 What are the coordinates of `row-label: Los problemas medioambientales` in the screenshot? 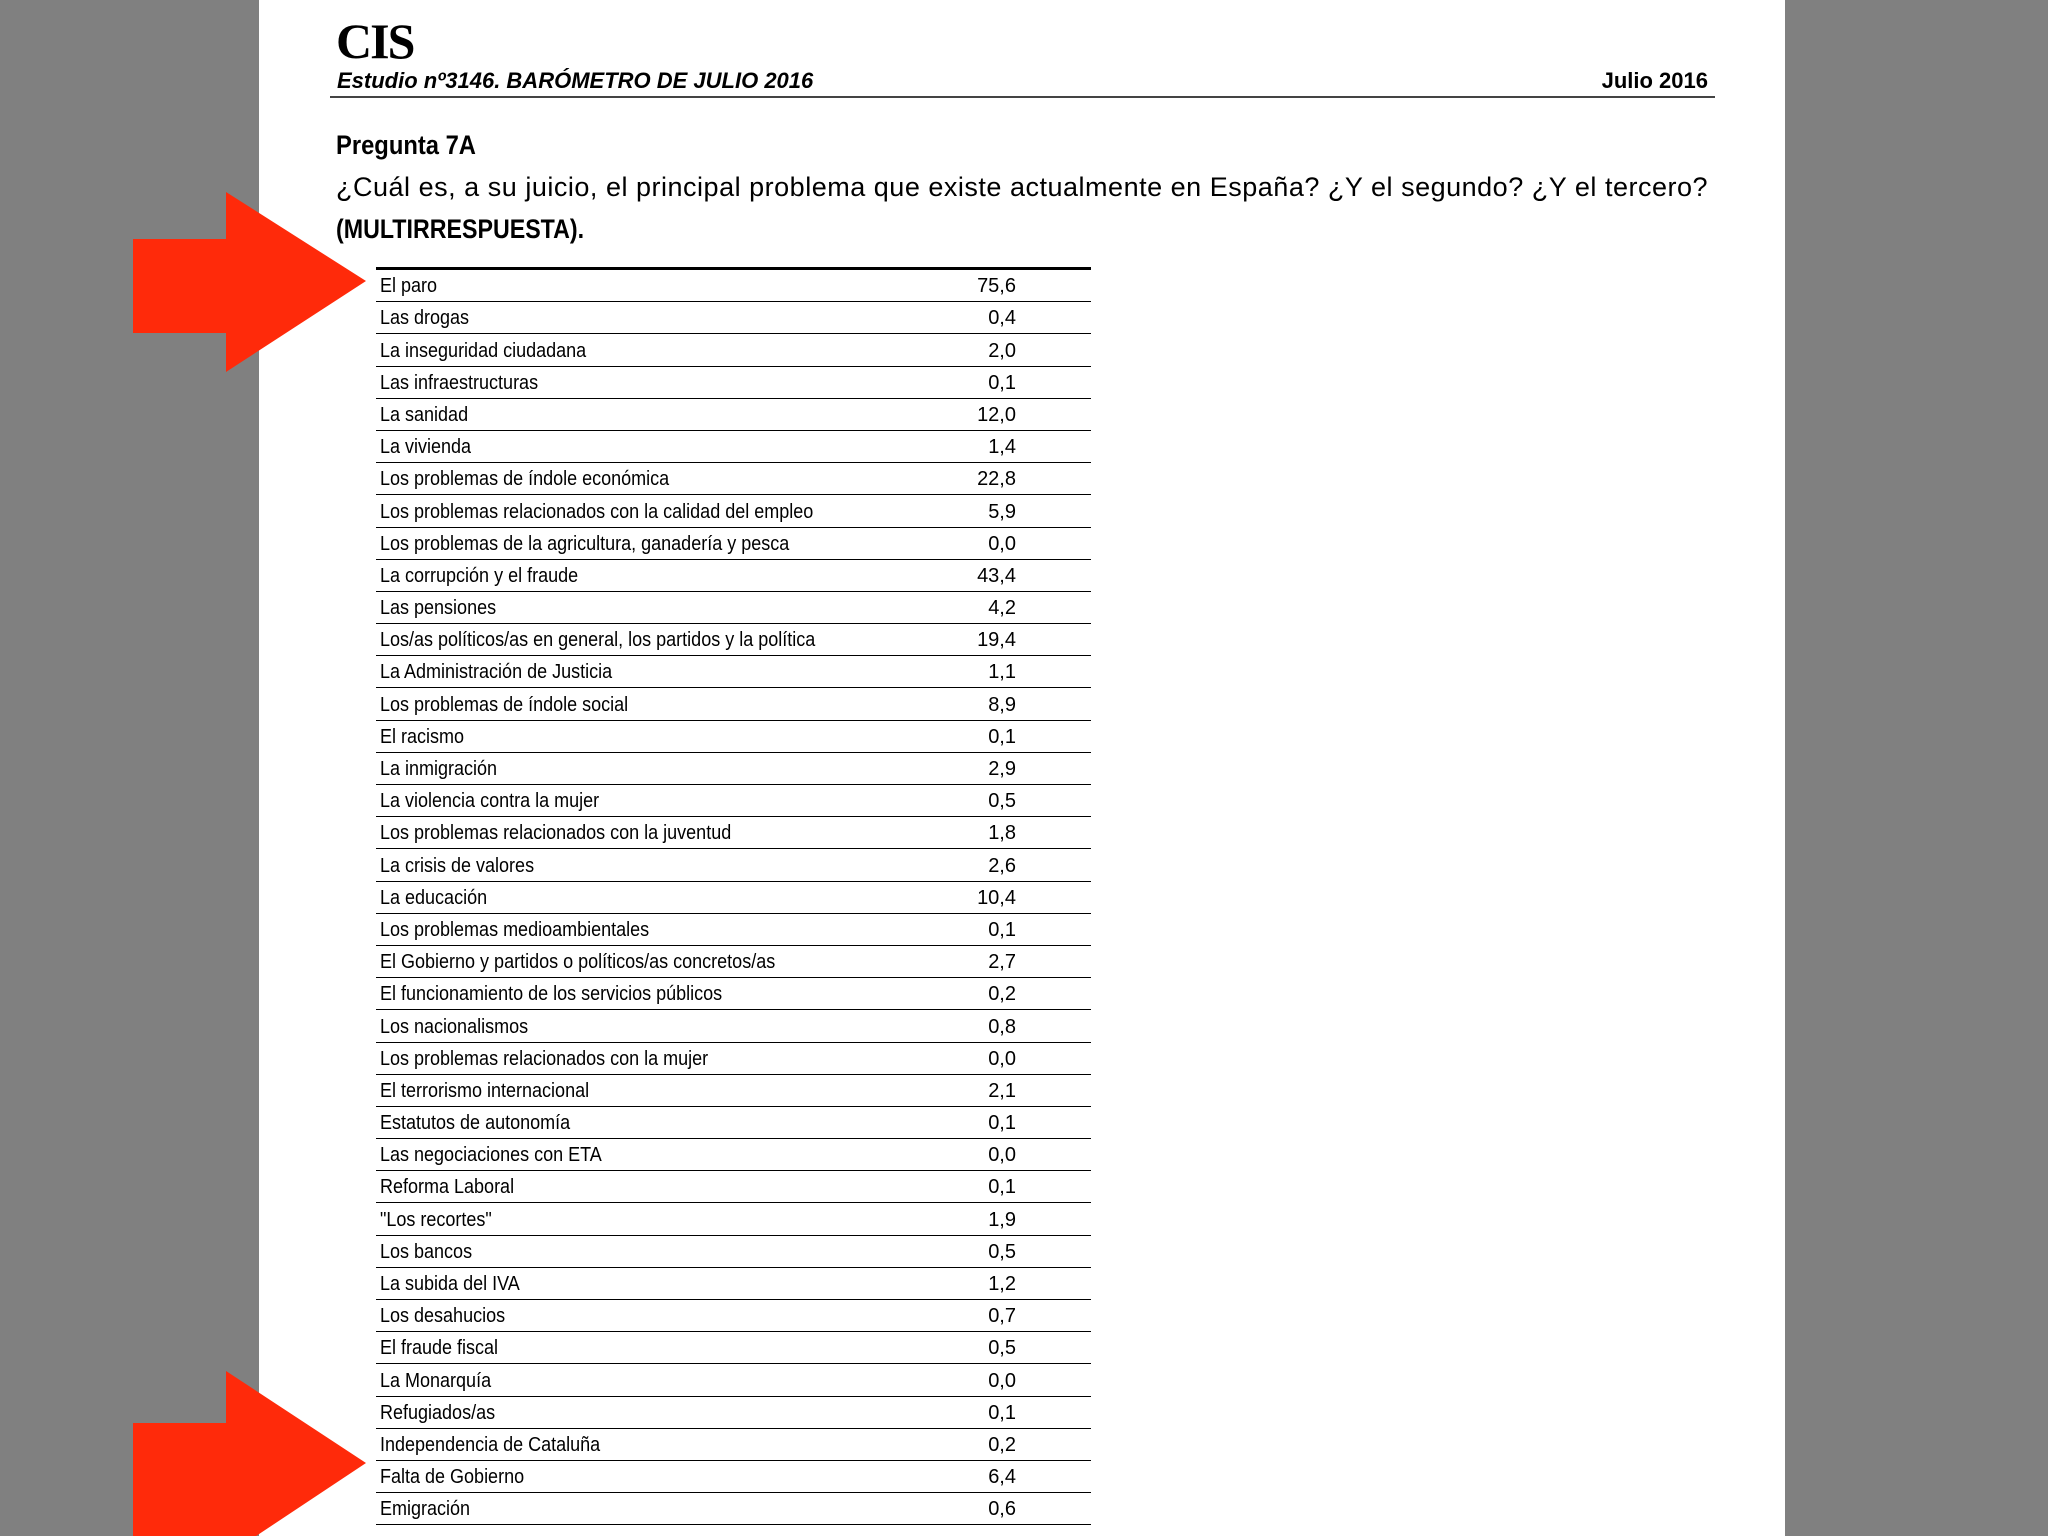 It's located at (515, 929).